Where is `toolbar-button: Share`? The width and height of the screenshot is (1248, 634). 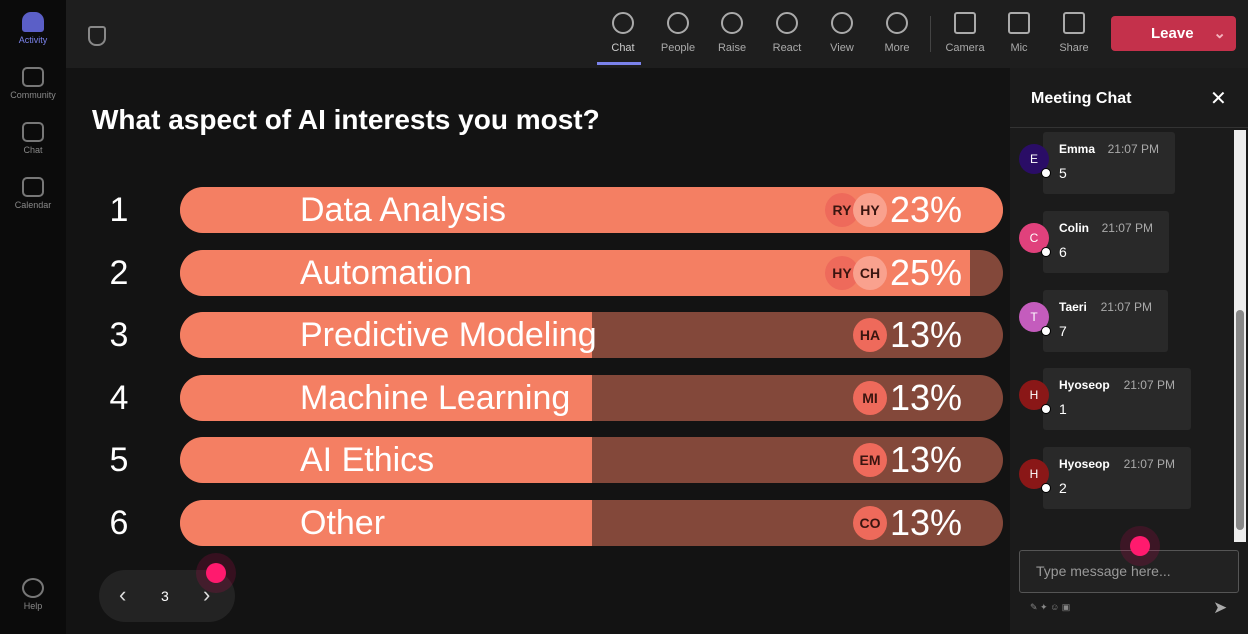 toolbar-button: Share is located at coordinates (1074, 33).